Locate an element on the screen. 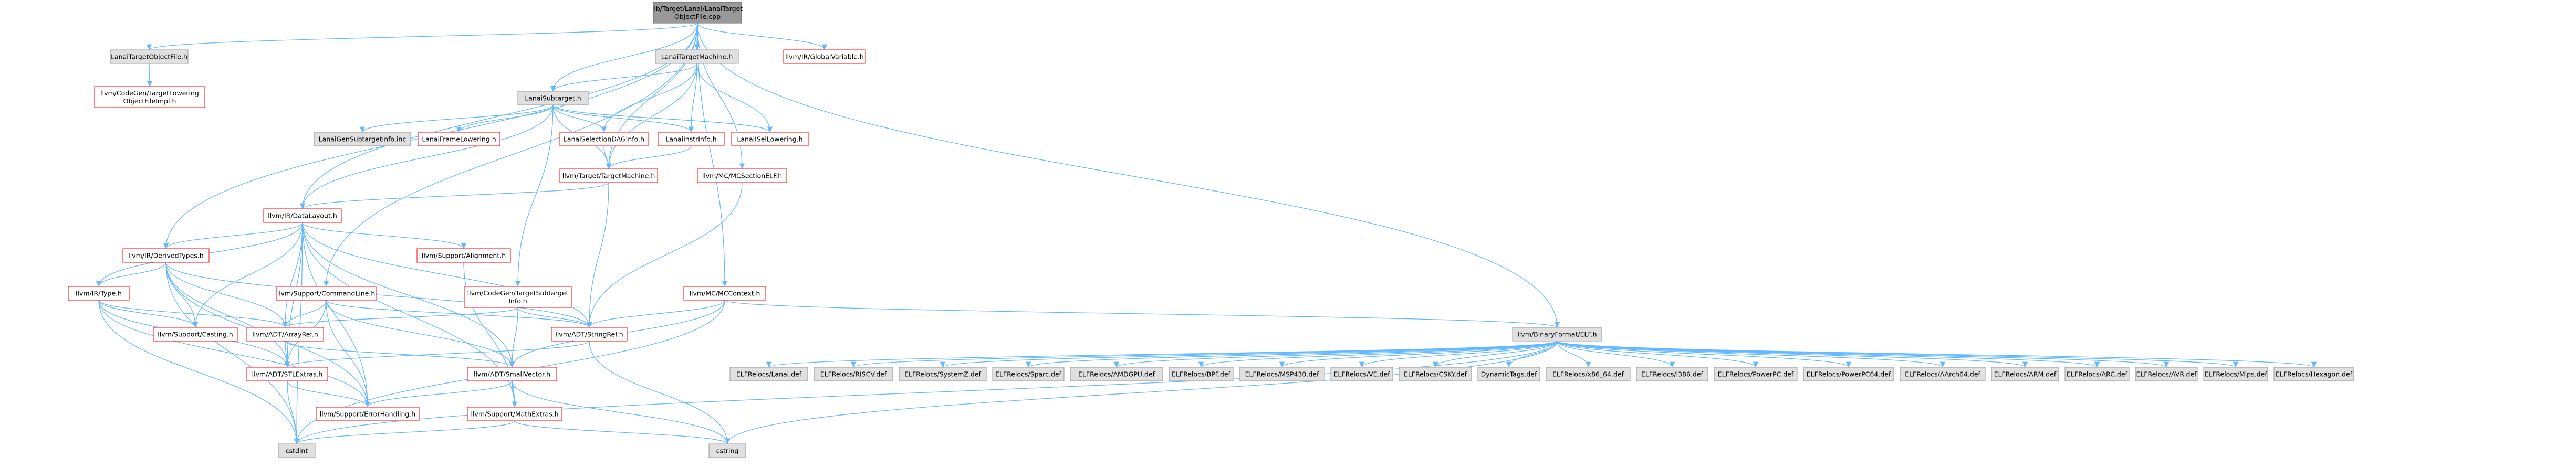 Image resolution: width=2576 pixels, height=468 pixels. graph-node-r2: ELFRelocs/RISCV.def is located at coordinates (853, 374).